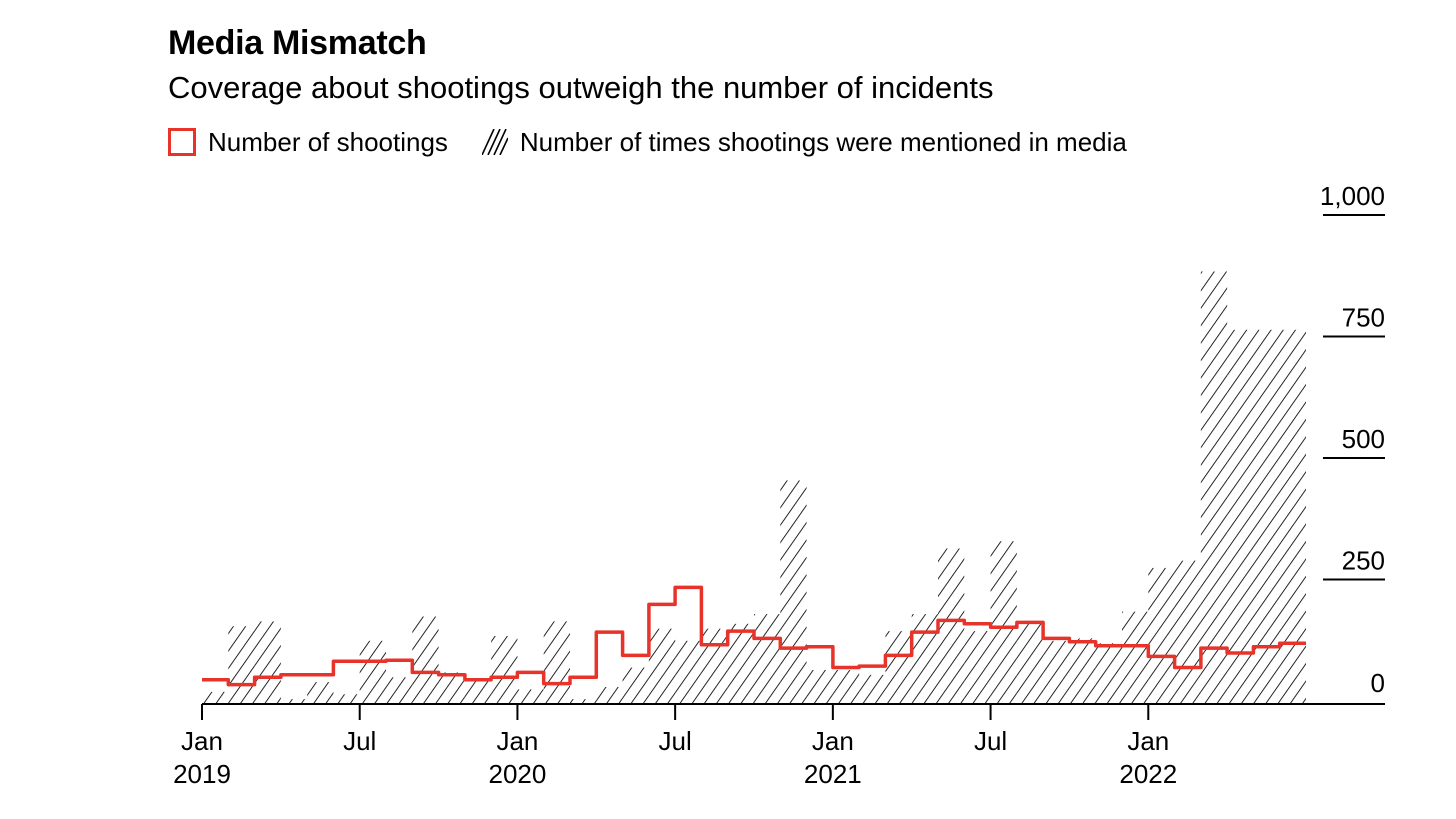  What do you see at coordinates (518, 774) in the screenshot?
I see `x-tick-year-label: 2020` at bounding box center [518, 774].